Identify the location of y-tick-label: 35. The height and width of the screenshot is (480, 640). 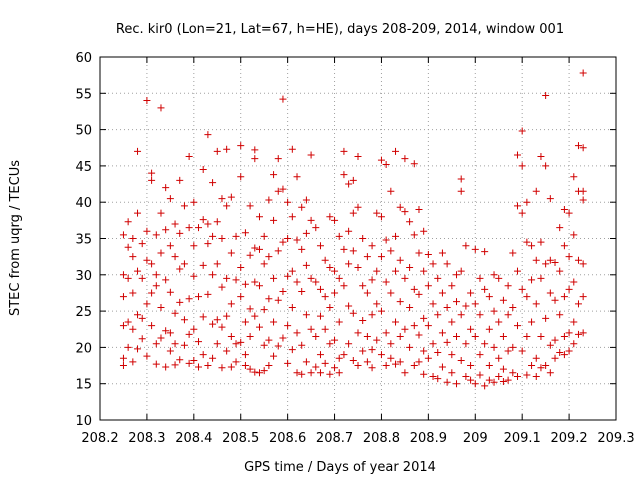
(83, 240).